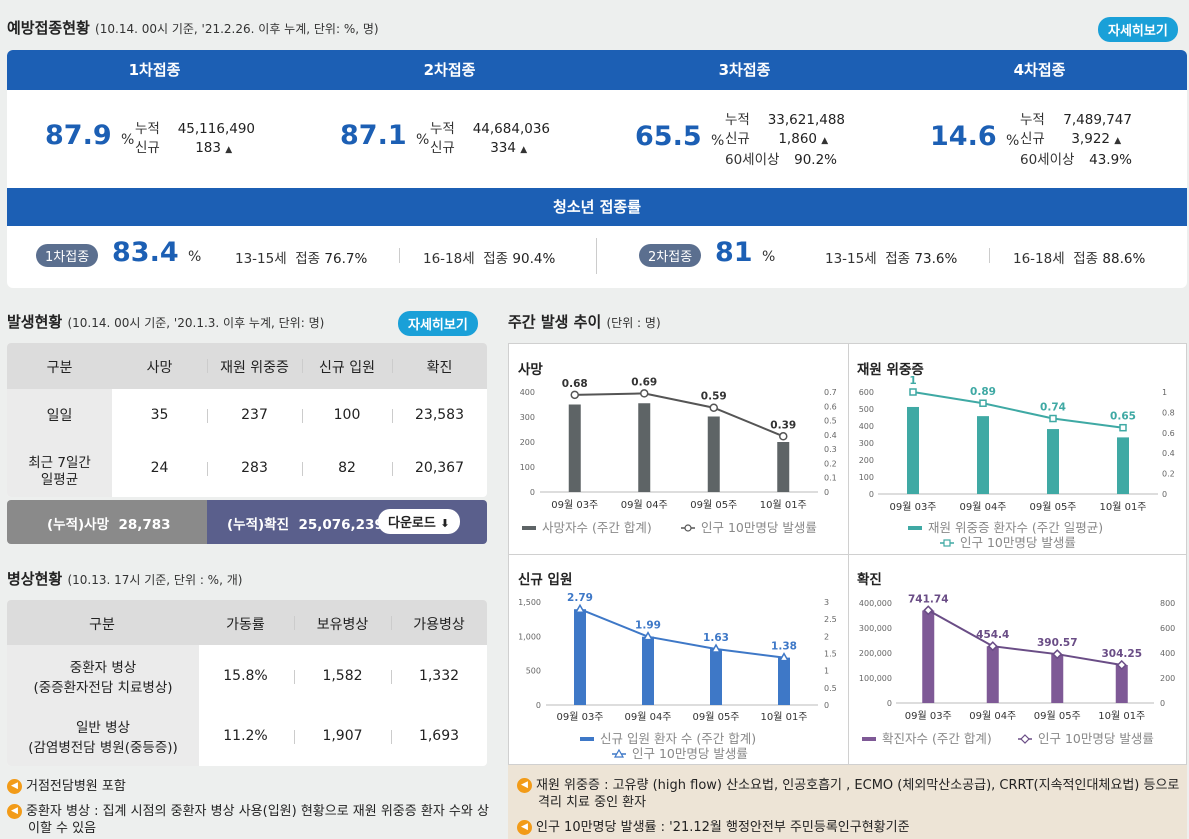 The image size is (1189, 839). I want to click on y2-tick-label: 1, so click(1164, 392).